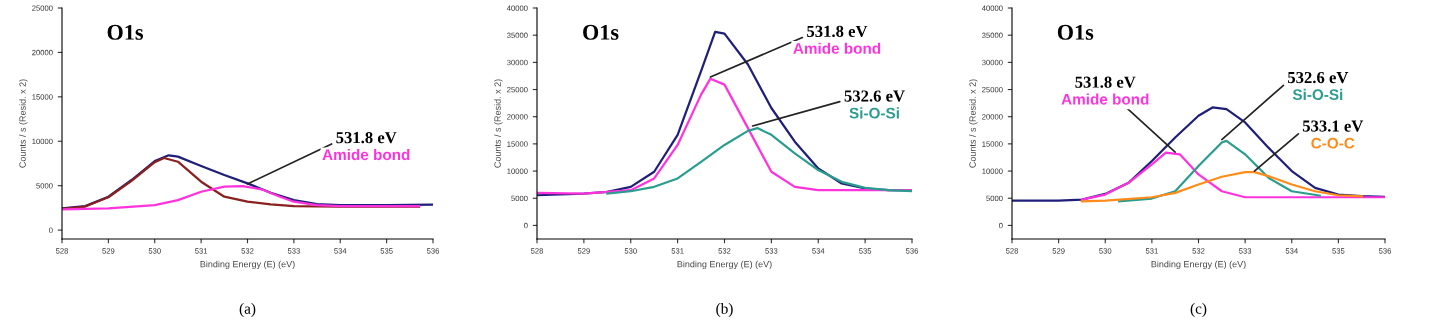 This screenshot has height=330, width=1437. Describe the element at coordinates (1333, 126) in the screenshot. I see `annotation: 533.1 eV` at that location.